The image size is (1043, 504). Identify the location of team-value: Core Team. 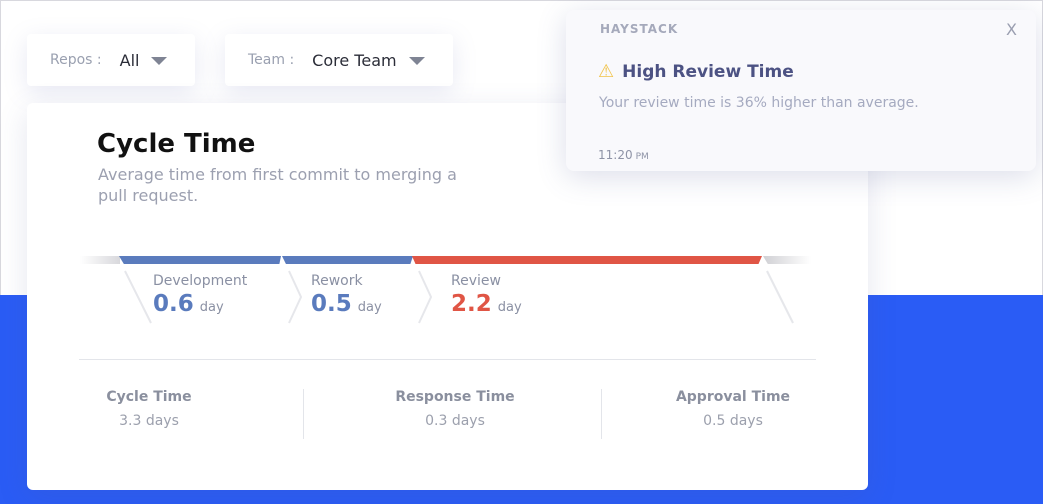
(354, 60).